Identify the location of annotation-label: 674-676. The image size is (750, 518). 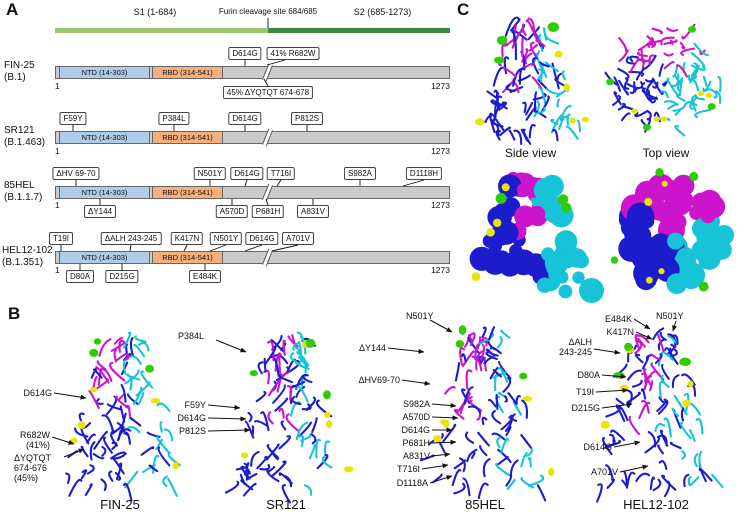
(31, 468).